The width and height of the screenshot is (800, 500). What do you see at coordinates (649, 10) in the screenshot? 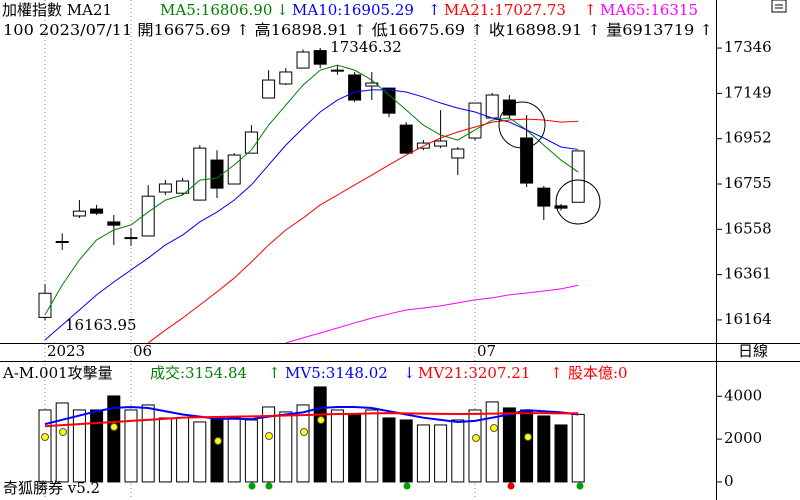
I see `header-item: MA65:16315` at bounding box center [649, 10].